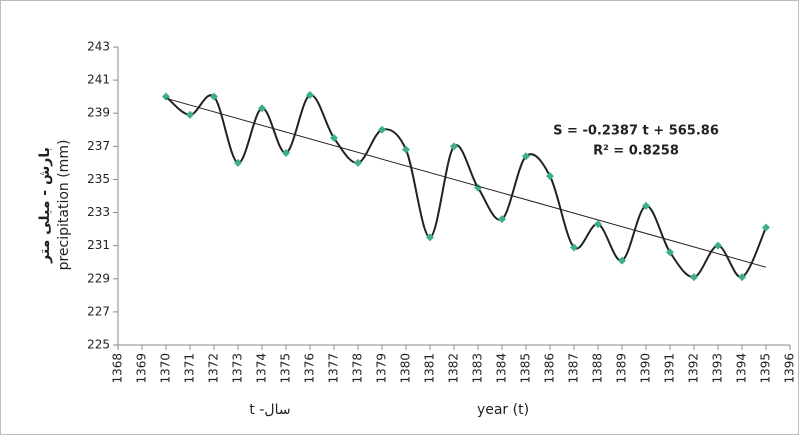  I want to click on y-tick-label: 235, so click(98, 179).